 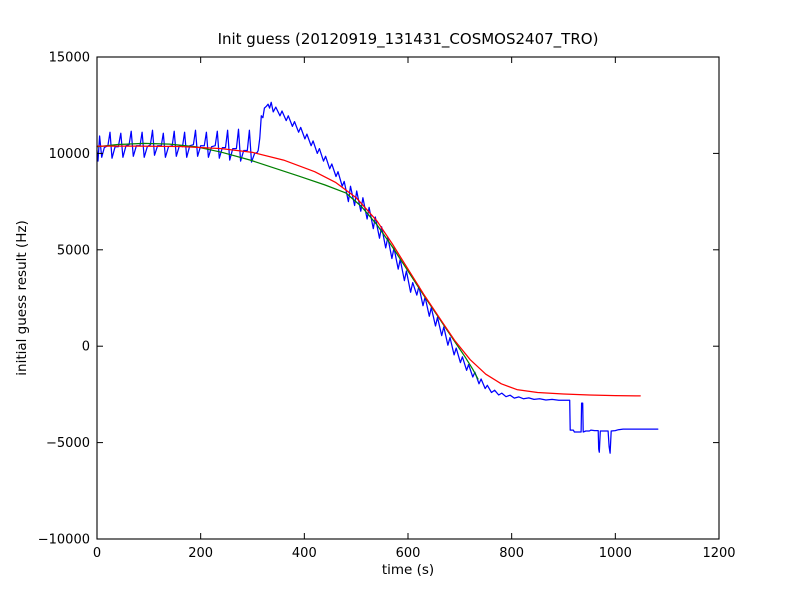 What do you see at coordinates (86, 347) in the screenshot?
I see `y-tick-label: 0` at bounding box center [86, 347].